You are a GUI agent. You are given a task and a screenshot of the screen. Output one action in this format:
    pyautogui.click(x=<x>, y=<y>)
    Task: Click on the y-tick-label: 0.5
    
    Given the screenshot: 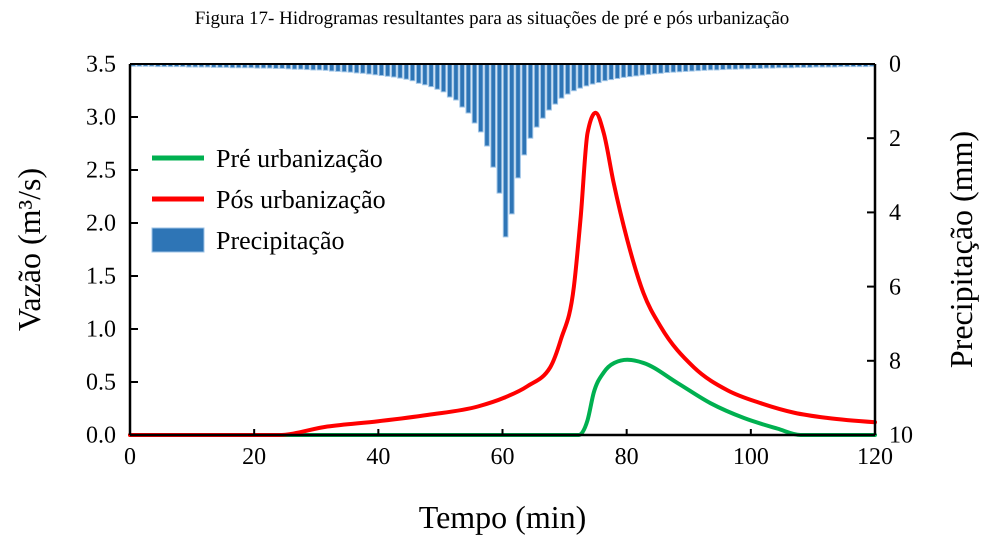 What is the action you would take?
    pyautogui.click(x=101, y=383)
    